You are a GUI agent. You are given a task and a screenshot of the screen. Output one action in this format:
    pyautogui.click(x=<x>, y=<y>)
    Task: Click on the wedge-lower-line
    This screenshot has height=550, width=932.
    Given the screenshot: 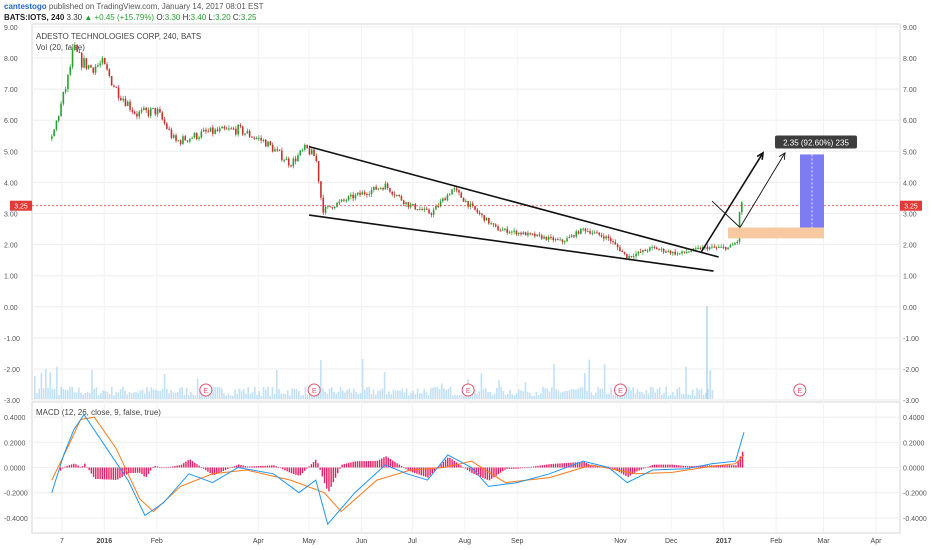 What is the action you would take?
    pyautogui.click(x=511, y=243)
    